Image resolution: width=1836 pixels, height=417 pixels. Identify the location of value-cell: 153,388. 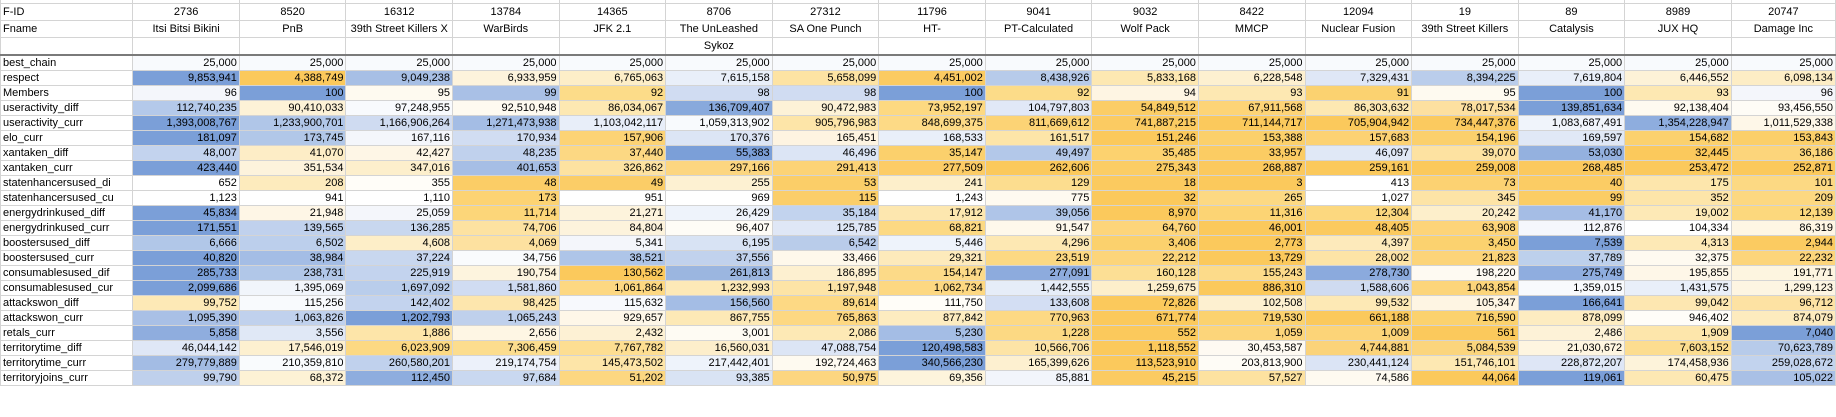
(1251, 138).